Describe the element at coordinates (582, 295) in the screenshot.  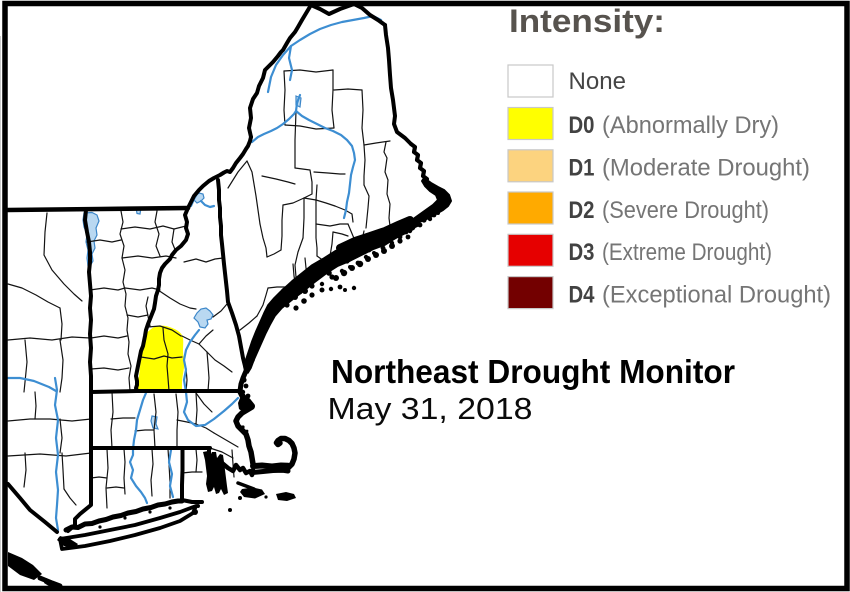
I see `svg-text: D4` at that location.